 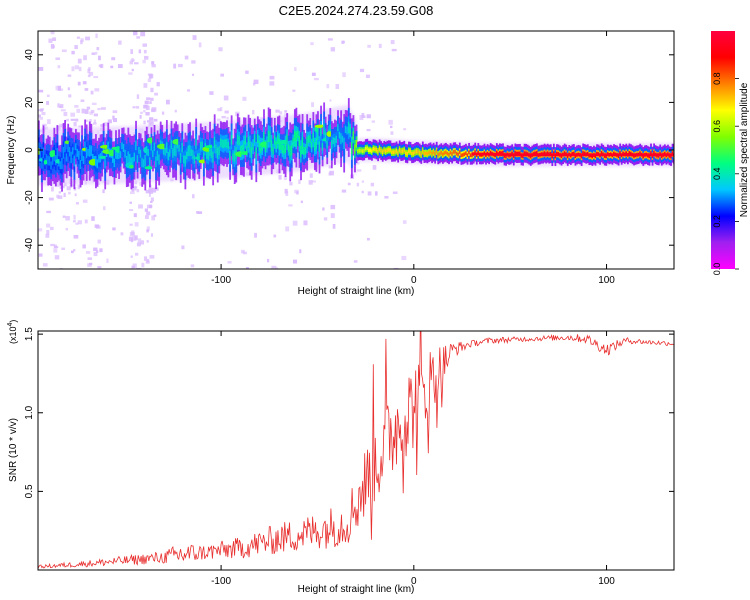 I want to click on spectrogram-y-tick-label: 40, so click(x=29, y=55).